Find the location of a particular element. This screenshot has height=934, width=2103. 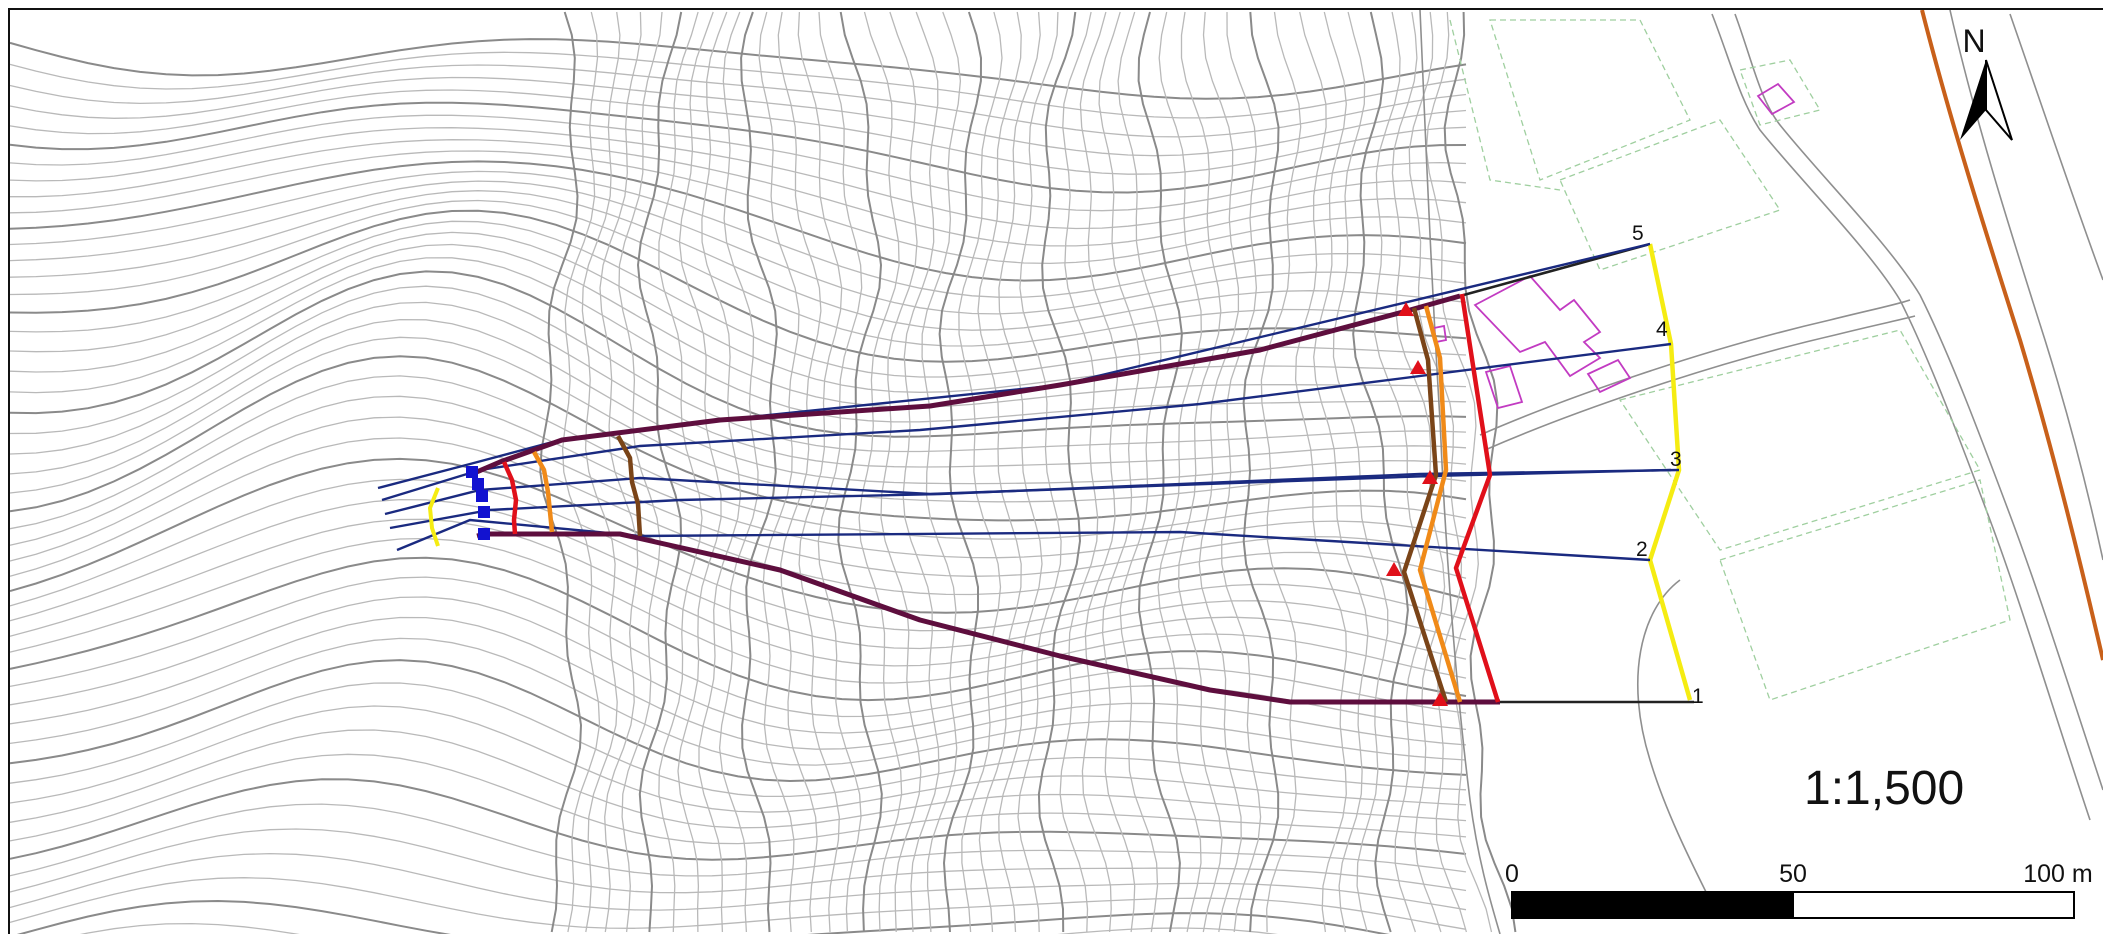

section-label-3: 3 is located at coordinates (1676, 459).